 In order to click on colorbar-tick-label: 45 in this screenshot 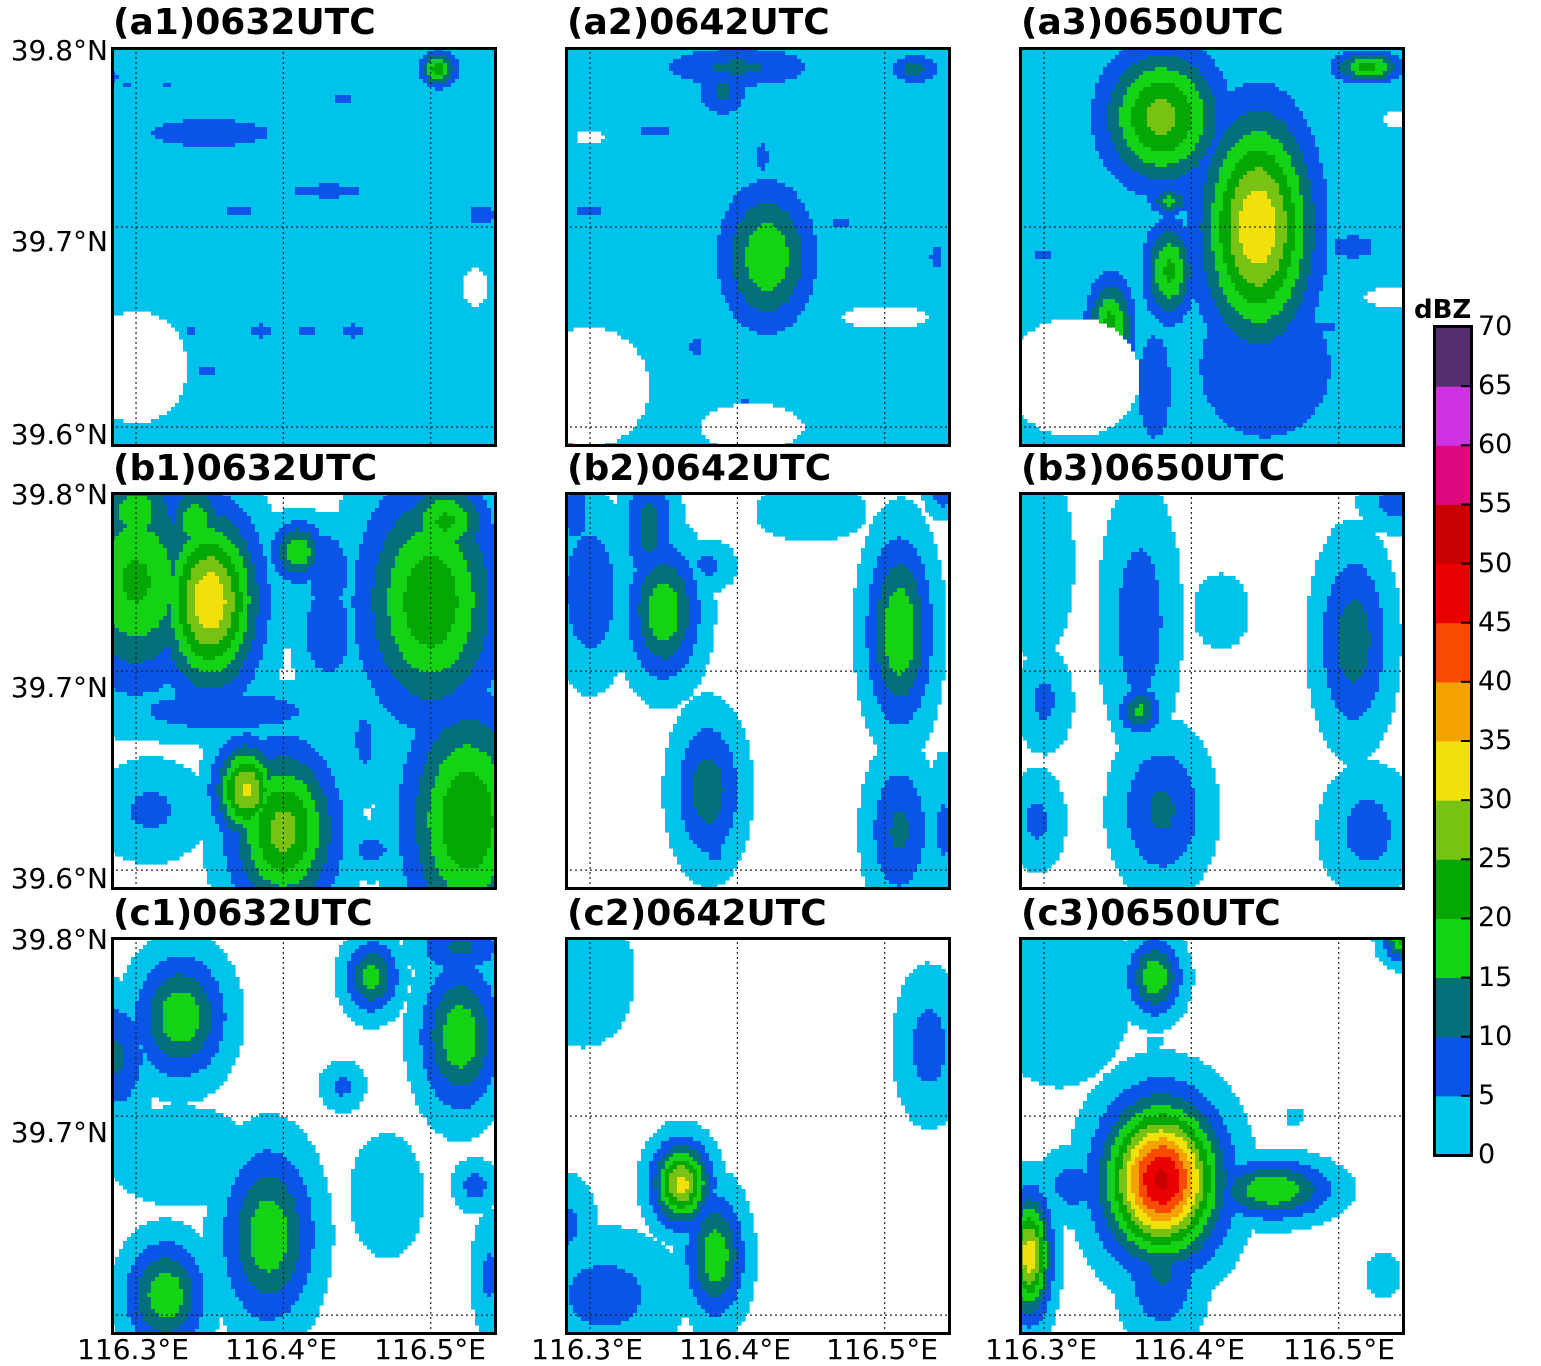, I will do `click(1495, 623)`.